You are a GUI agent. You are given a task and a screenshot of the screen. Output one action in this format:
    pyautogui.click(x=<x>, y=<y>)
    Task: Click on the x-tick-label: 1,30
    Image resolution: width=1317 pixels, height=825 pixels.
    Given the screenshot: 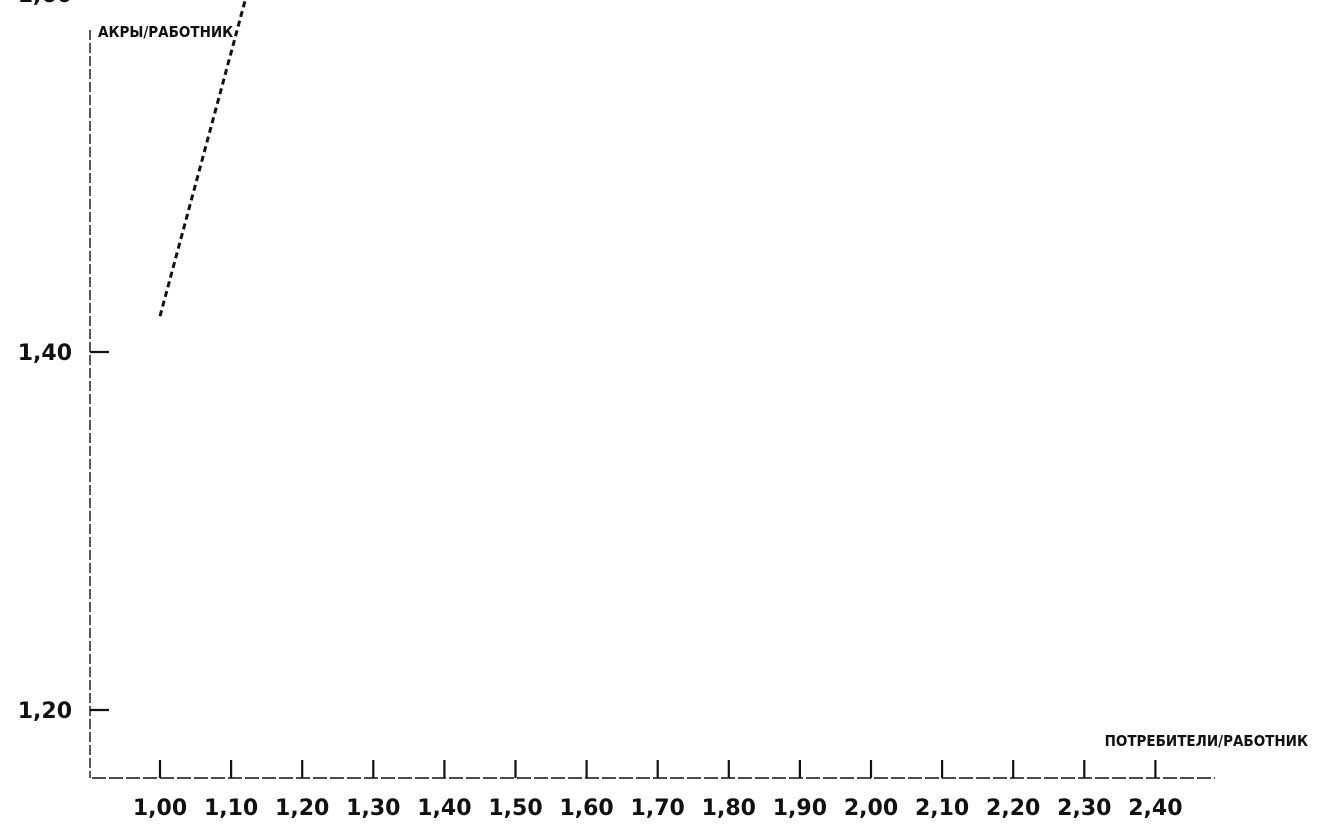 What is the action you would take?
    pyautogui.click(x=373, y=808)
    